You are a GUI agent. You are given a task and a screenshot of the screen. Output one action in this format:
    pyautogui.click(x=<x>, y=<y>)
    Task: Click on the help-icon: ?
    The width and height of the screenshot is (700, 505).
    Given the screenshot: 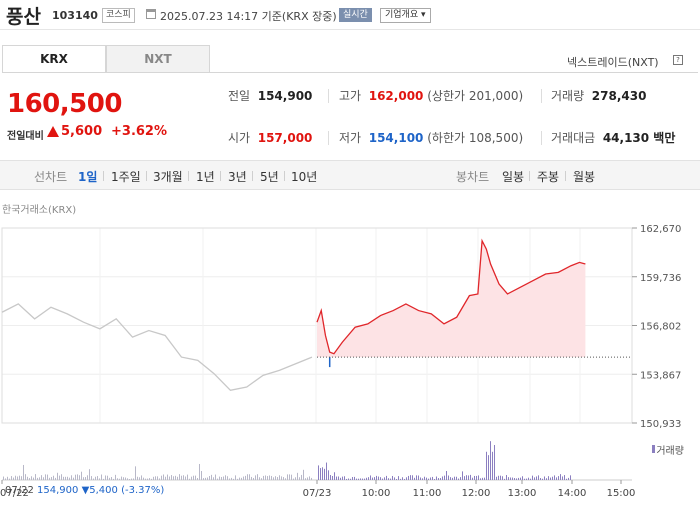 What is the action you would take?
    pyautogui.click(x=678, y=60)
    